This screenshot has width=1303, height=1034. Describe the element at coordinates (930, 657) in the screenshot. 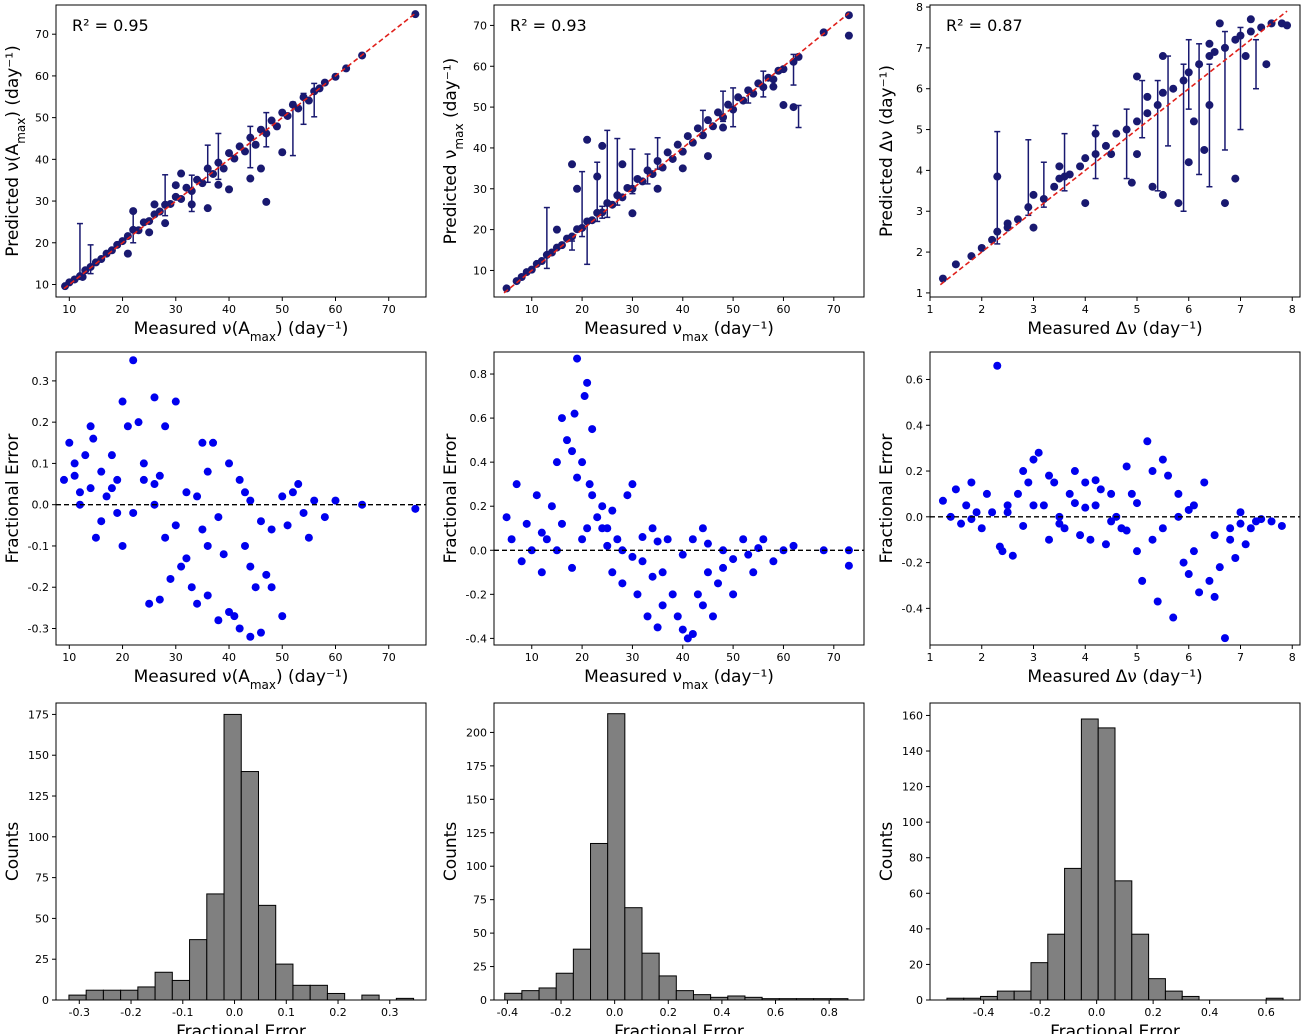

I see `x-tick-label: 1` at that location.